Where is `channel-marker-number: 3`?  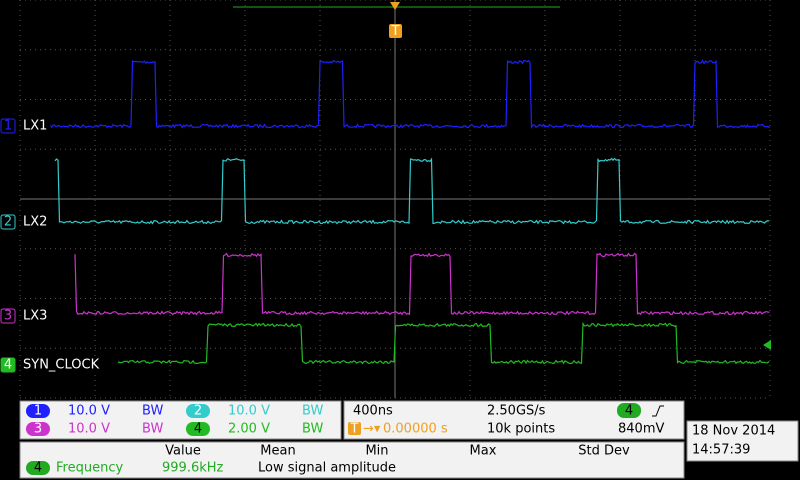
channel-marker-number: 3 is located at coordinates (8, 316).